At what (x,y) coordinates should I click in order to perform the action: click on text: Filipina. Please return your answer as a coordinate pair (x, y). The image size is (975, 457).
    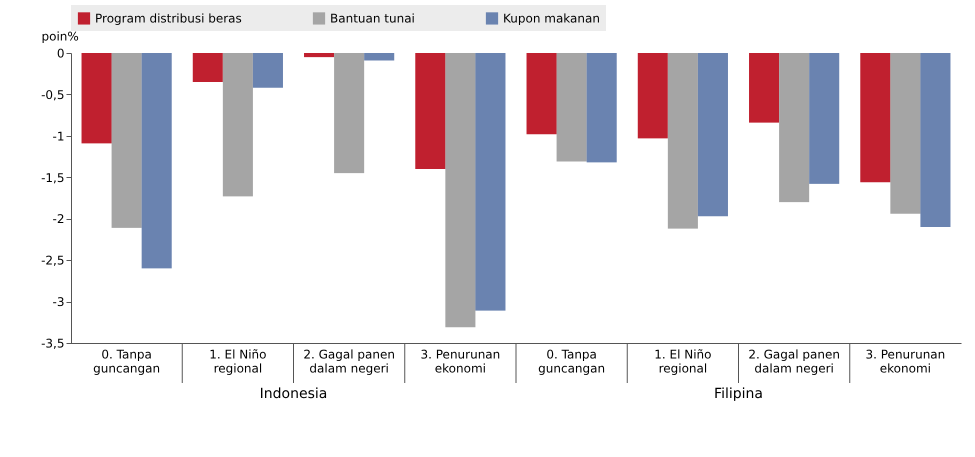
    Looking at the image, I should click on (738, 394).